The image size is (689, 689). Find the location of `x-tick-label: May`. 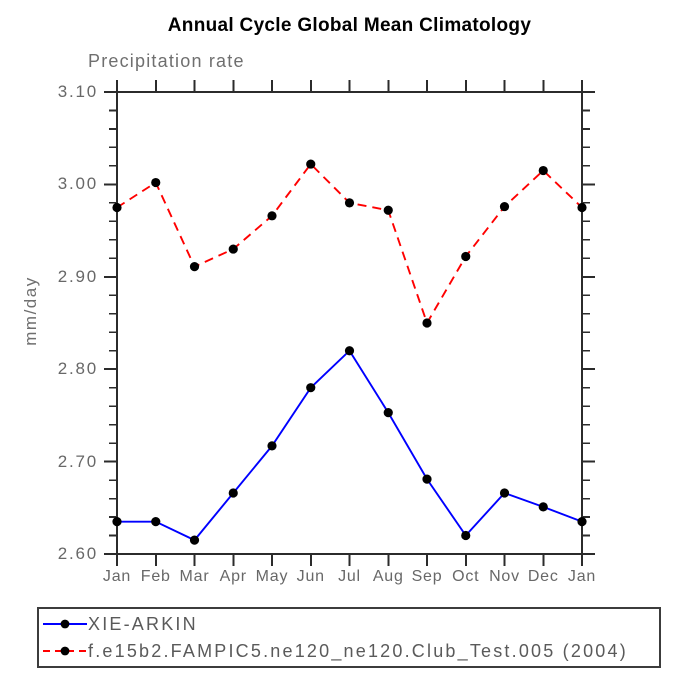

x-tick-label: May is located at coordinates (272, 576).